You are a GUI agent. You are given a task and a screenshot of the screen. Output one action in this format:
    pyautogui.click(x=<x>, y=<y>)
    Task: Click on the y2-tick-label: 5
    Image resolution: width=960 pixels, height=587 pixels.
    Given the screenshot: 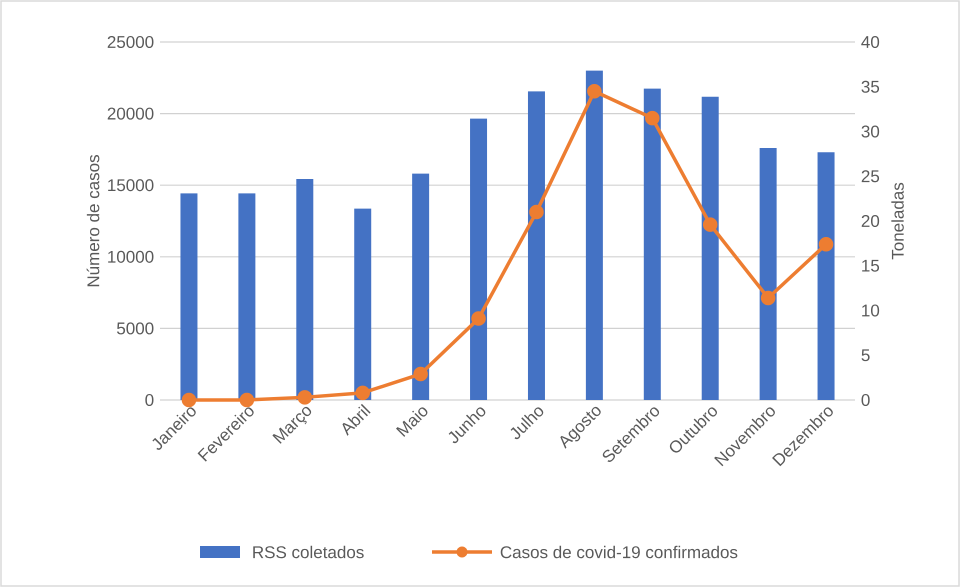 What is the action you would take?
    pyautogui.click(x=866, y=355)
    